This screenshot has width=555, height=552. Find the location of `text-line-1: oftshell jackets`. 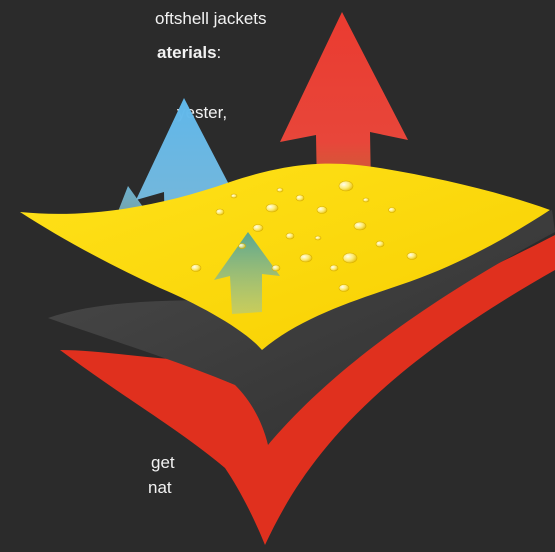

text-line-1: oftshell jackets is located at coordinates (211, 19).